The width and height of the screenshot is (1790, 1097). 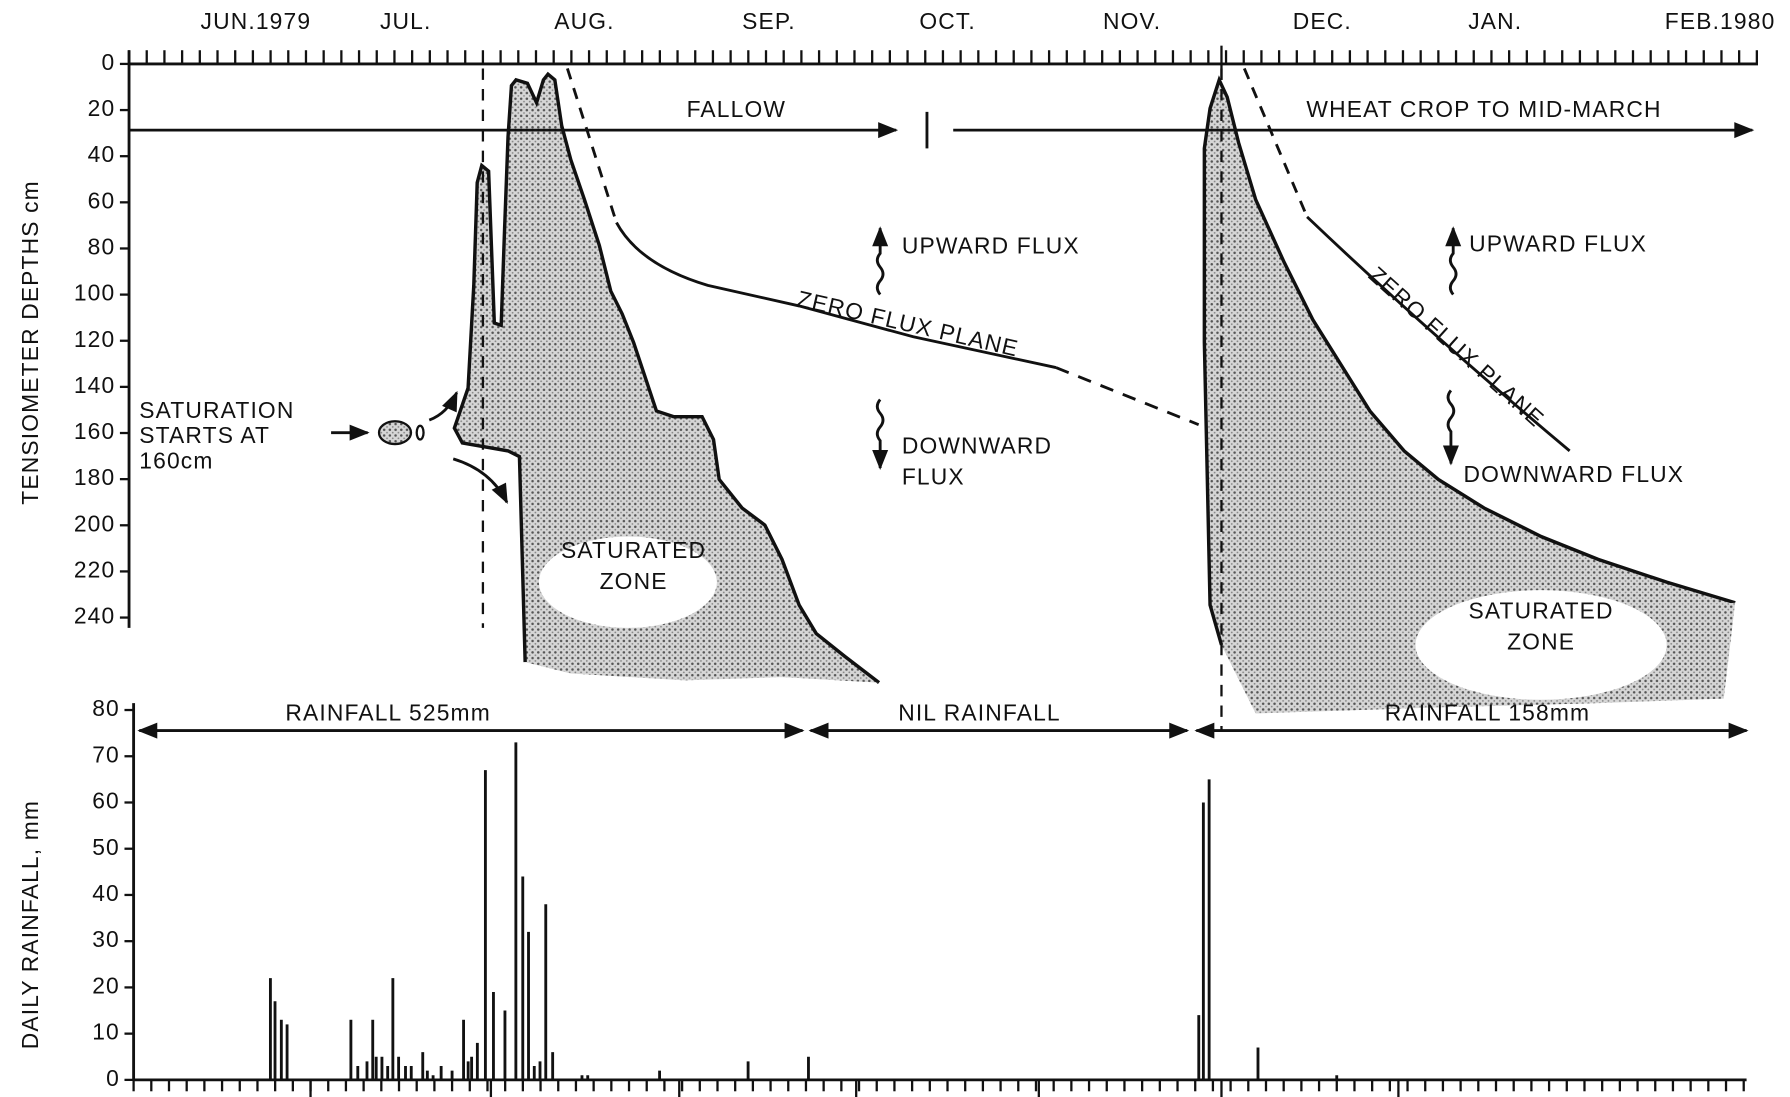 I want to click on x-tick-label: FEB.1980, so click(x=1720, y=21).